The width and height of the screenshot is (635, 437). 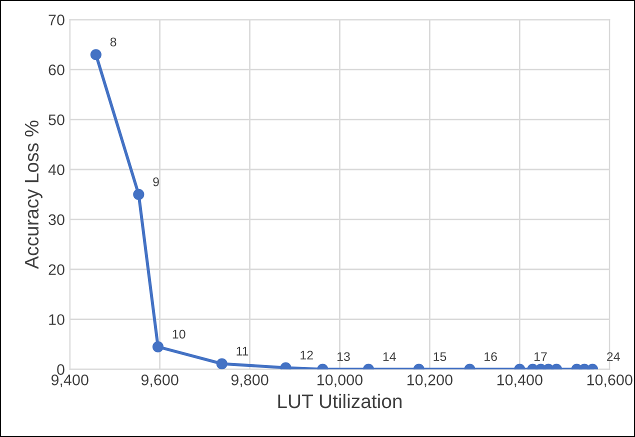 I want to click on x-tick-label: 10,600, so click(x=609, y=381).